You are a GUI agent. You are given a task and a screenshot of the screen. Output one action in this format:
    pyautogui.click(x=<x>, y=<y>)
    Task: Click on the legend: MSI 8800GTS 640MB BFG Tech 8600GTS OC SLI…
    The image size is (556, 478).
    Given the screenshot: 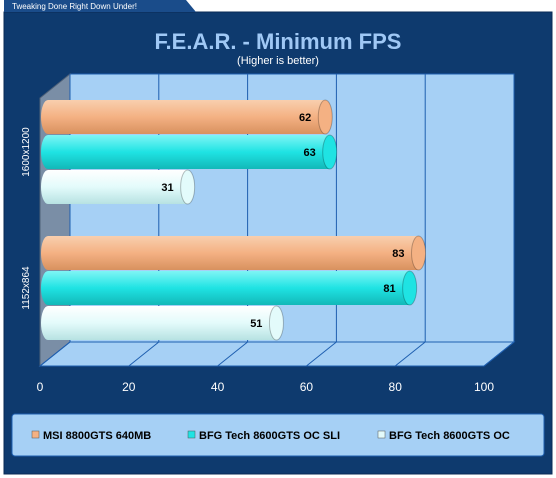 What is the action you would take?
    pyautogui.click(x=270, y=436)
    